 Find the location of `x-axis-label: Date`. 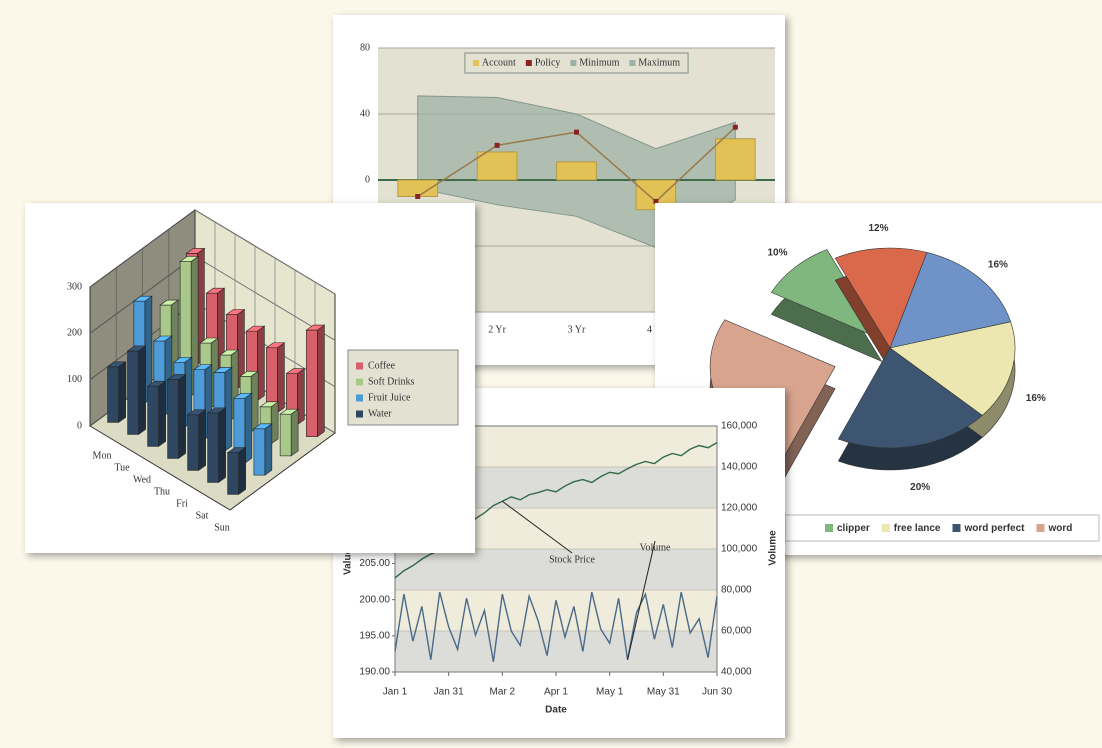

x-axis-label: Date is located at coordinates (556, 710).